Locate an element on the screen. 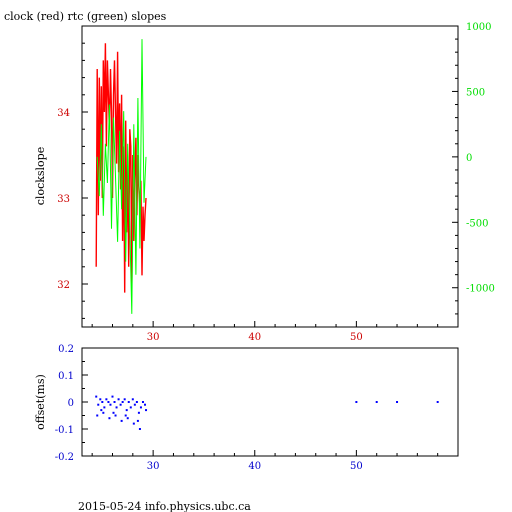 The width and height of the screenshot is (512, 512). top-y-axis-label: clockslope is located at coordinates (40, 176).